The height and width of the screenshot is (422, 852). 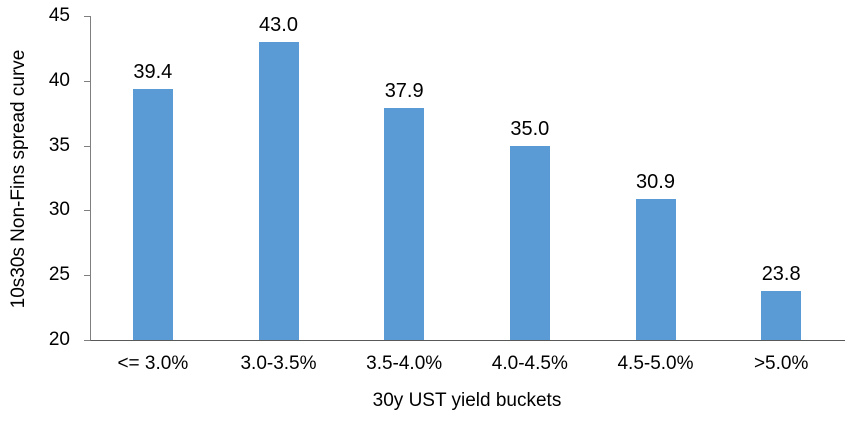 What do you see at coordinates (59, 80) in the screenshot?
I see `y-tick-label: 40` at bounding box center [59, 80].